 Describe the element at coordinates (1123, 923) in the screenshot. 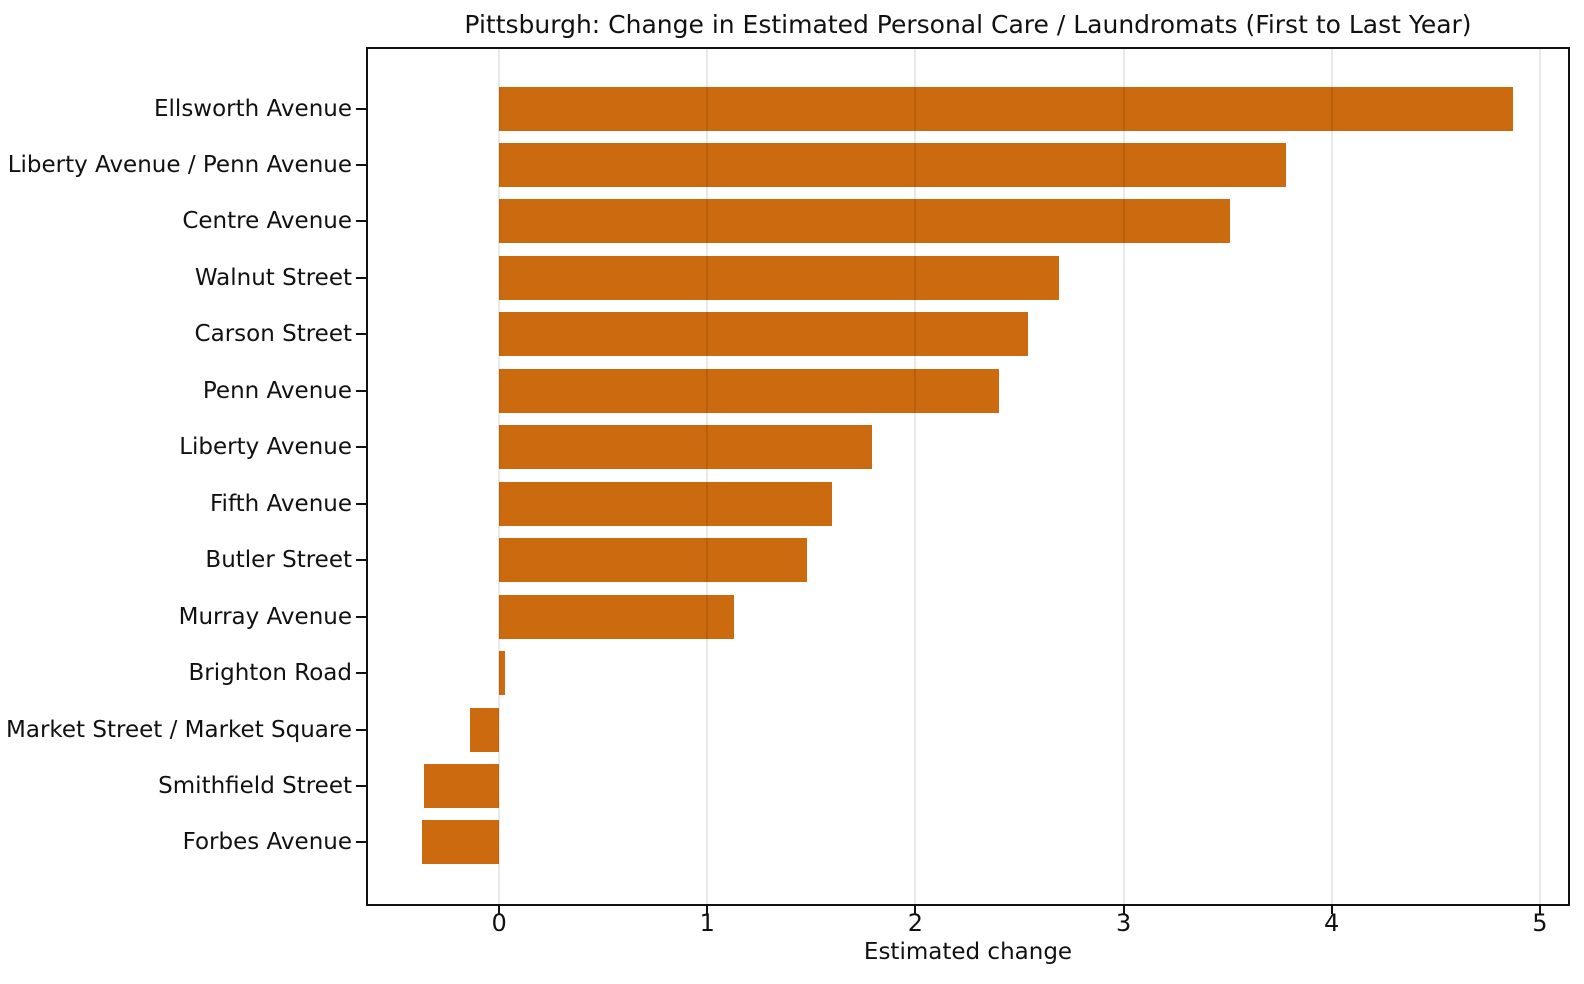

I see `x-tick-label-3: 3` at that location.